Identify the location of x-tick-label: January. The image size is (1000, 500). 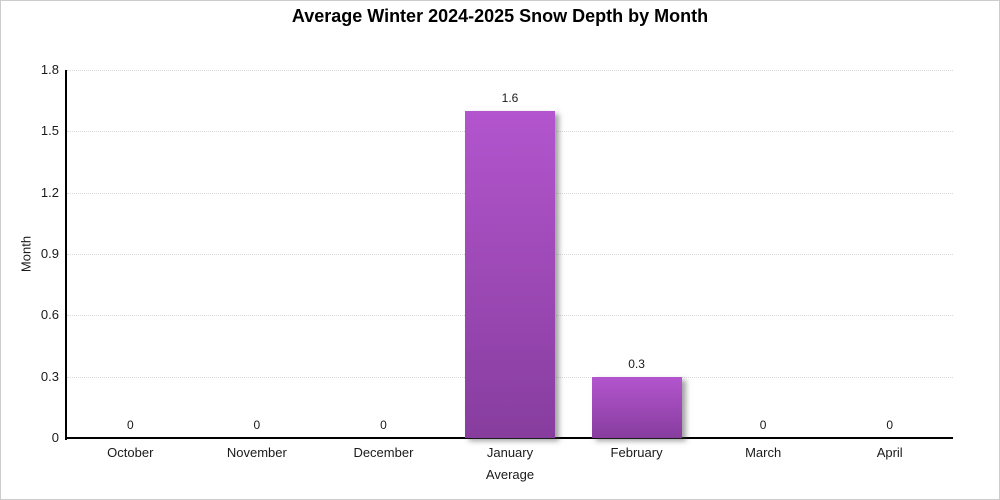
(510, 452).